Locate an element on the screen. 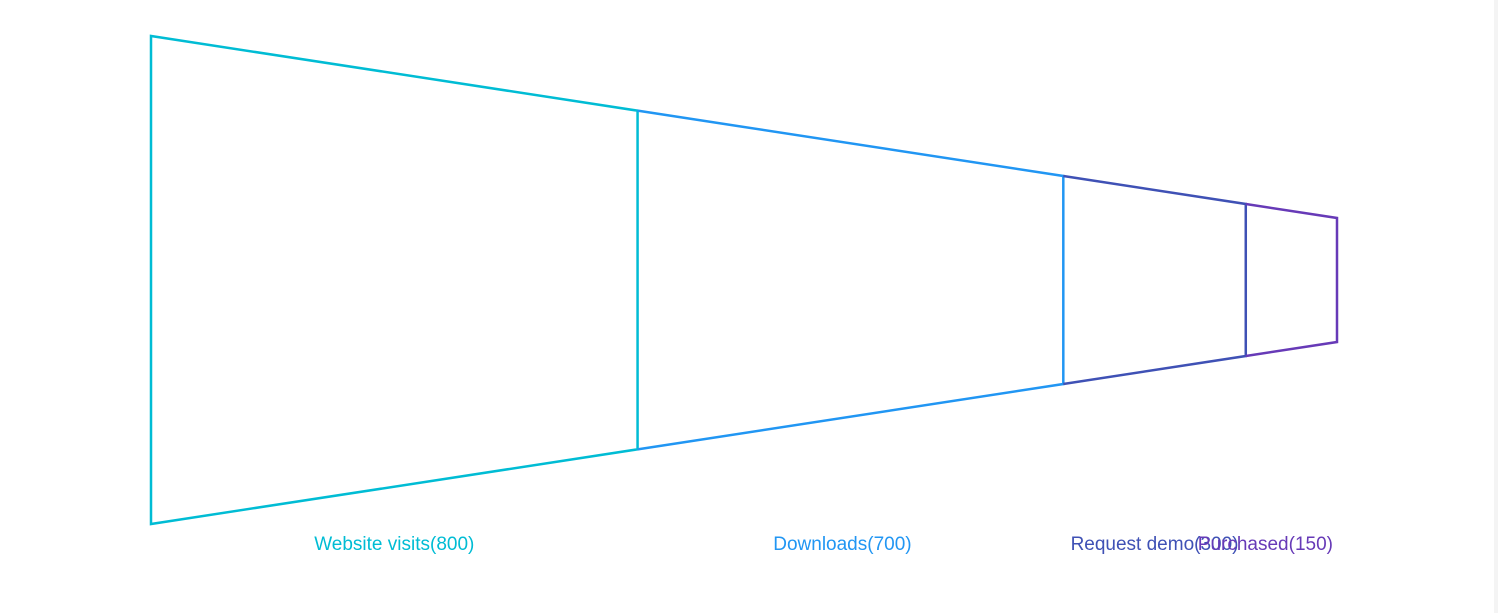 This screenshot has width=1498, height=613. funnel-label-1: Website visits(800) is located at coordinates (394, 544).